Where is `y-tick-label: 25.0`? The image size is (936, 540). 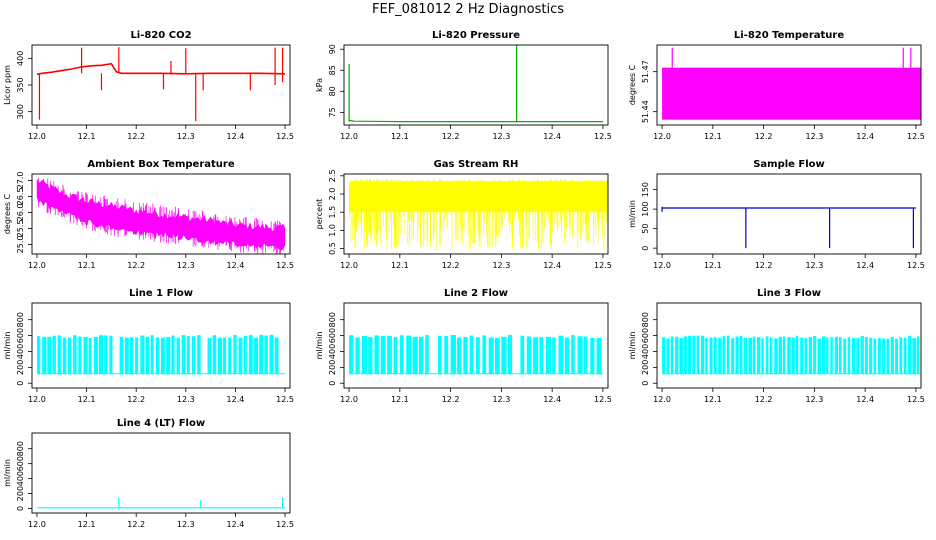 y-tick-label: 25.0 is located at coordinates (20, 244).